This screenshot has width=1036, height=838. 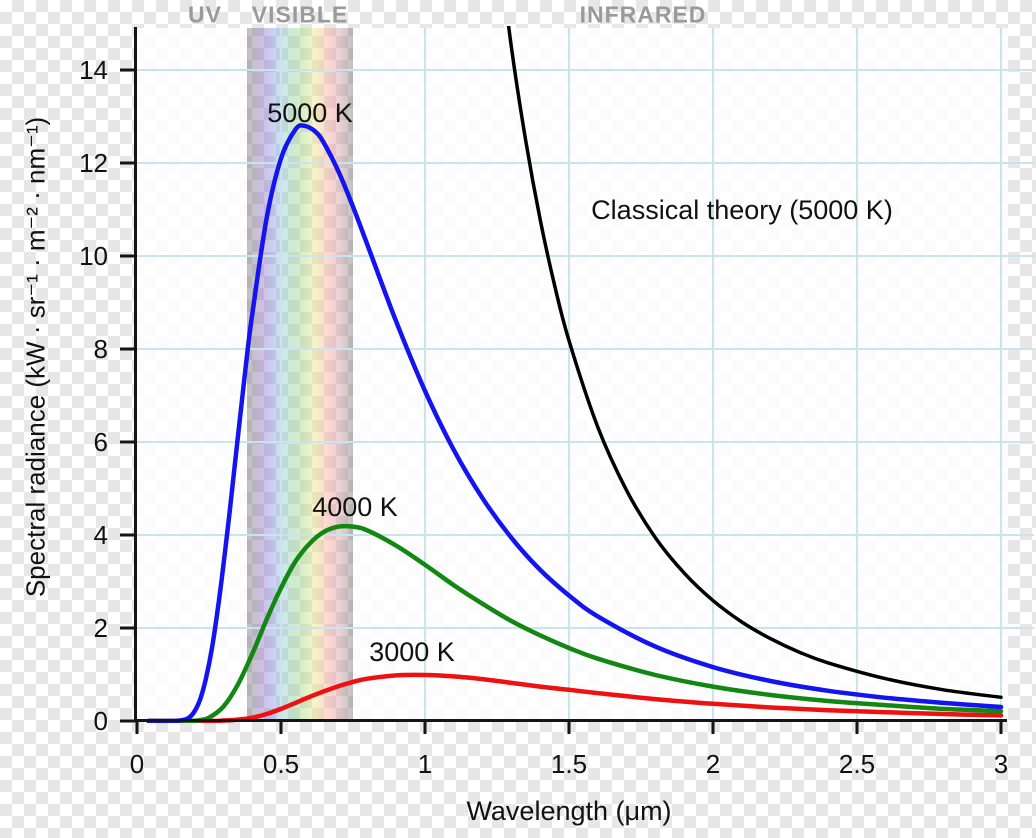 I want to click on y-tick-label: 10, so click(x=93, y=256).